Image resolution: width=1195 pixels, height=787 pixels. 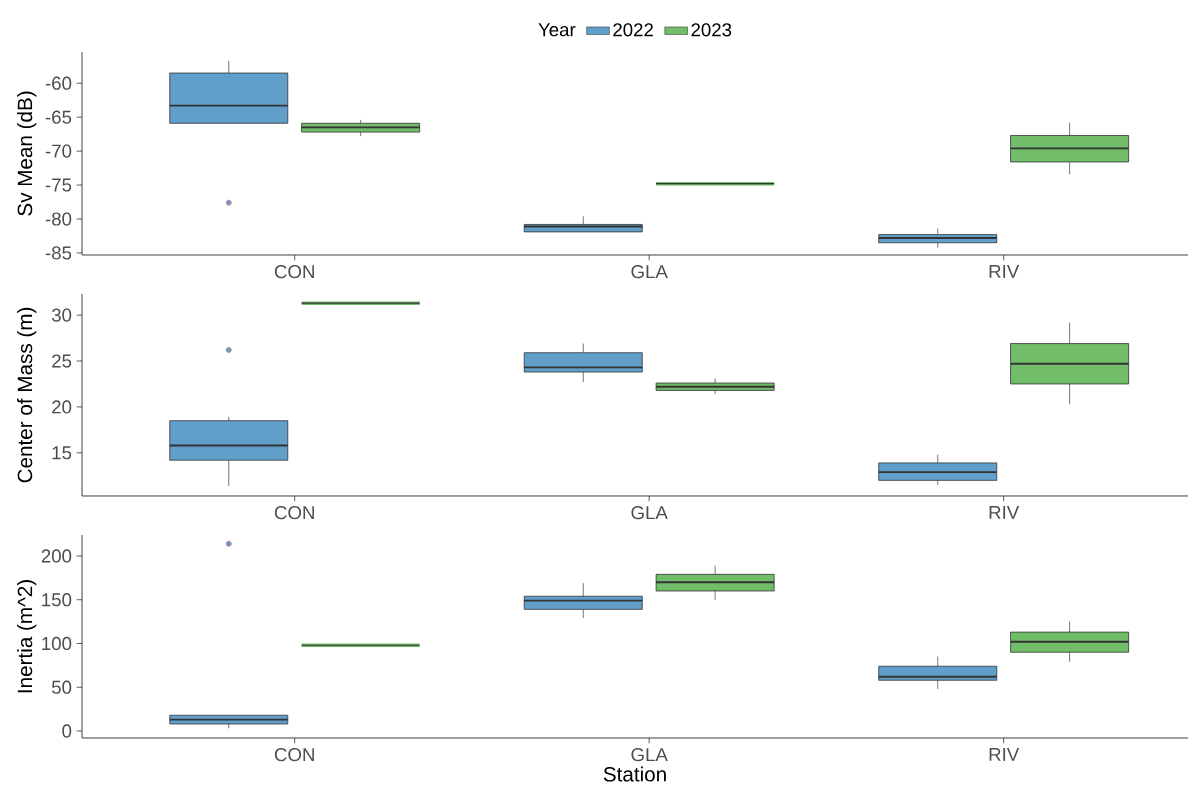 What do you see at coordinates (56, 556) in the screenshot?
I see `y-tick-label: 200` at bounding box center [56, 556].